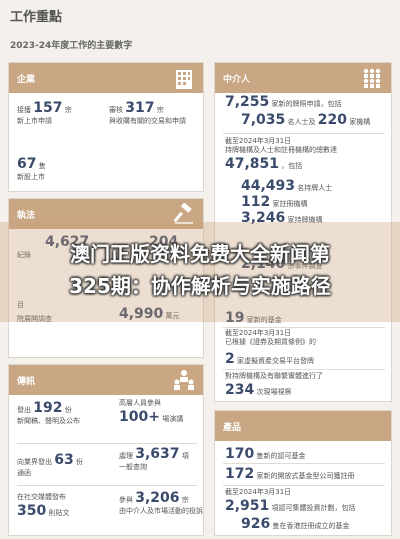 The height and width of the screenshot is (539, 400). What do you see at coordinates (43, 506) in the screenshot?
I see `stat-social-posts: 在社交媒體發布 350 則貼文` at bounding box center [43, 506].